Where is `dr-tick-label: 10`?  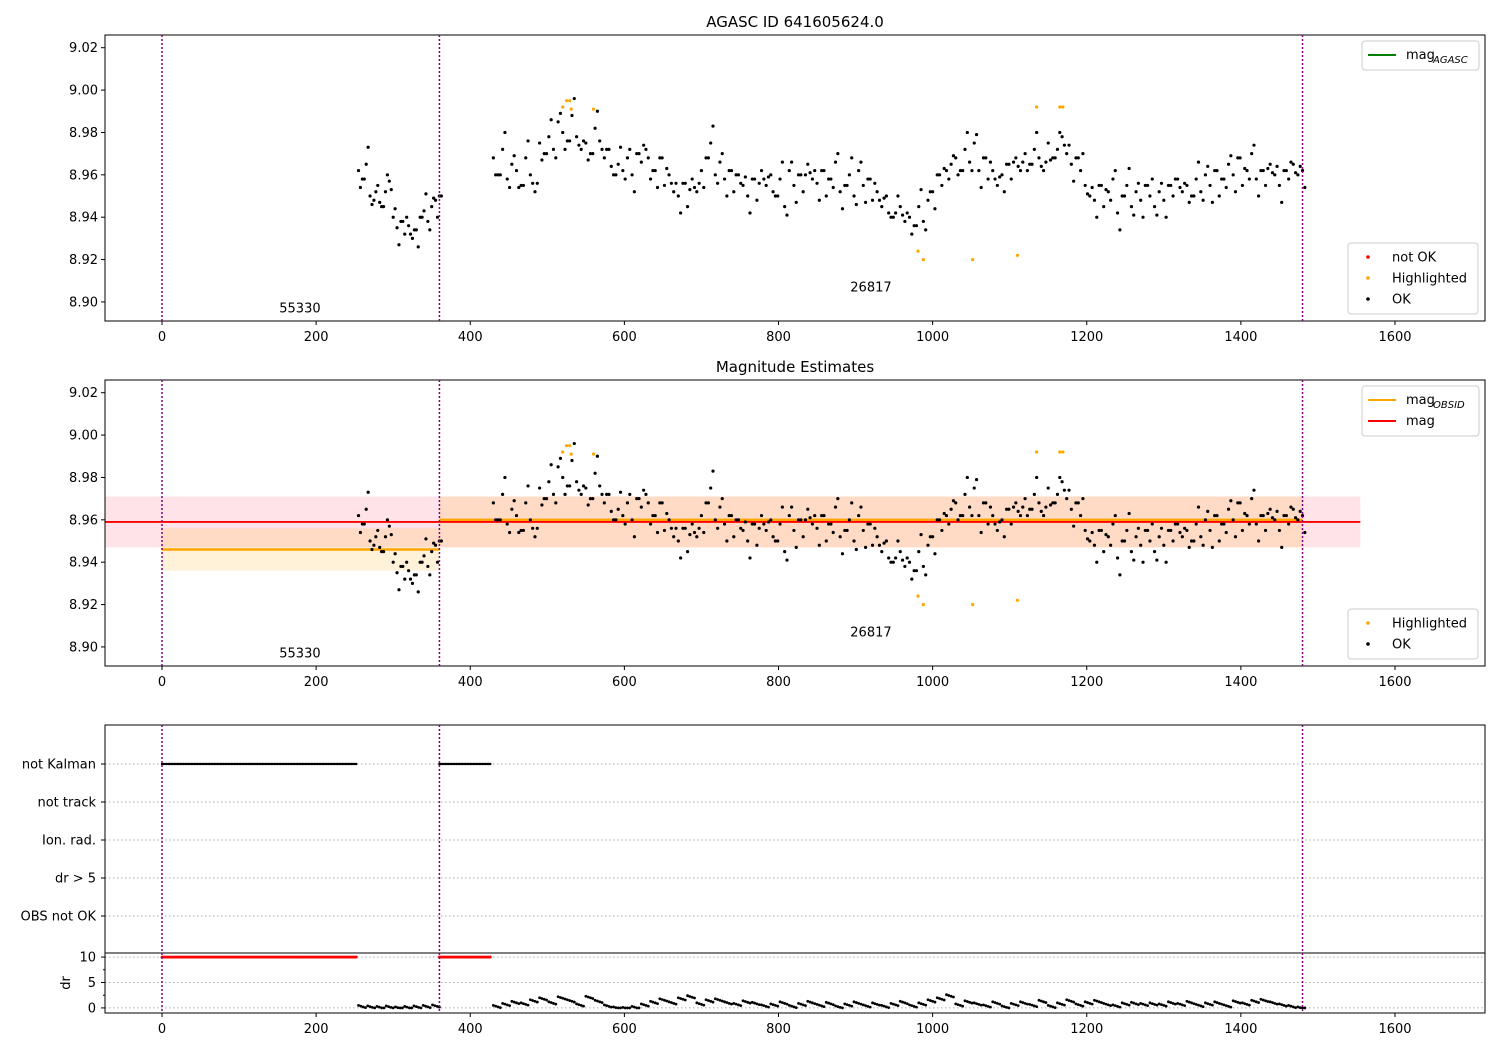 dr-tick-label: 10 is located at coordinates (87, 958).